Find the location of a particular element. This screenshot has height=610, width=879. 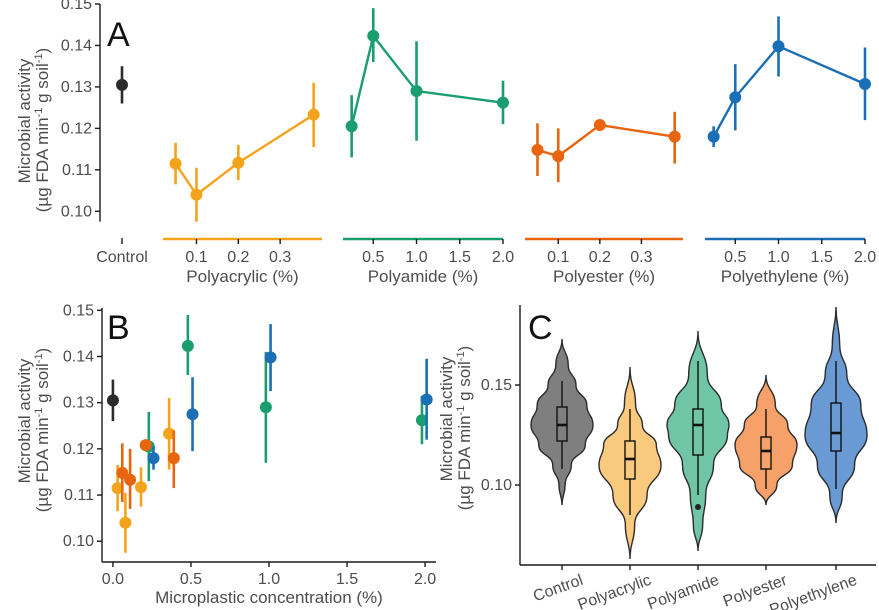

series-line-polyethylene is located at coordinates (789, 91).